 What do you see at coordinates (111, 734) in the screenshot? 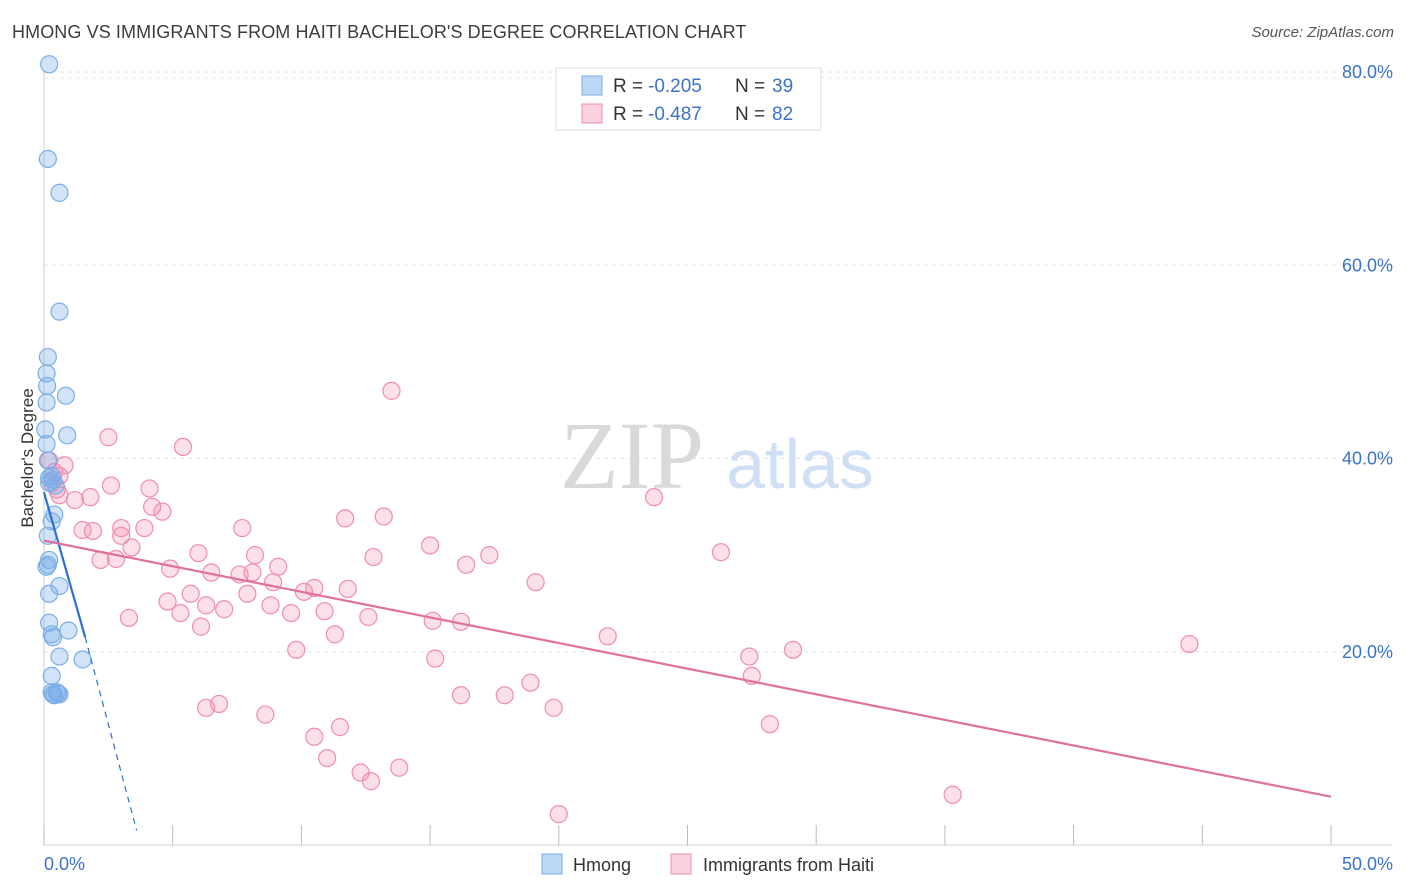
I see `hmong-trend-extension` at bounding box center [111, 734].